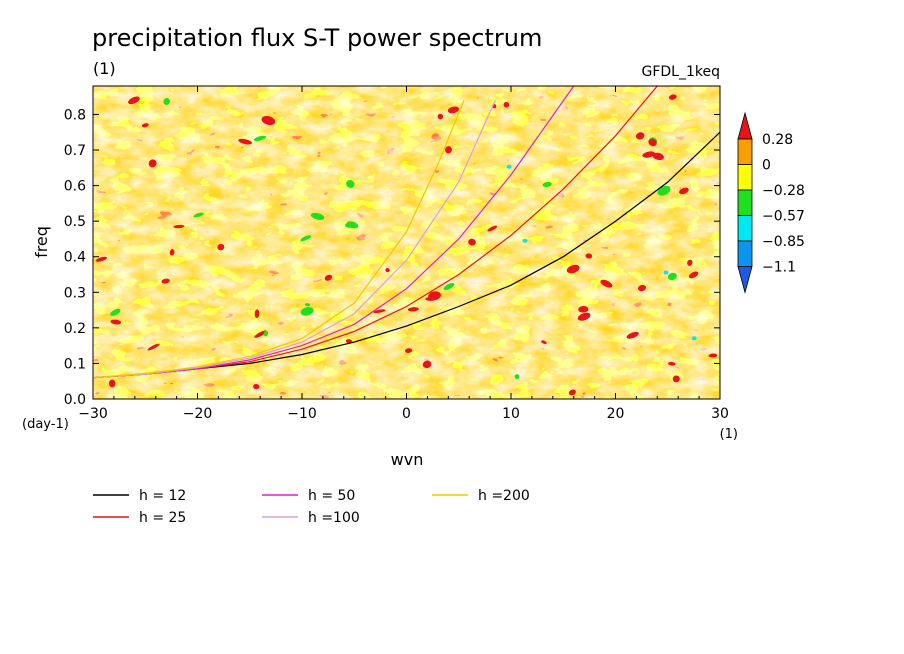  I want to click on x-tick-label: 20, so click(616, 414).